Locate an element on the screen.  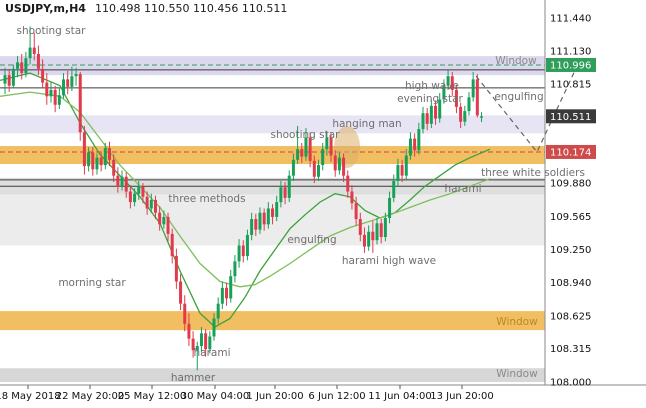
highlight-ellipse is located at coordinates (347, 147).